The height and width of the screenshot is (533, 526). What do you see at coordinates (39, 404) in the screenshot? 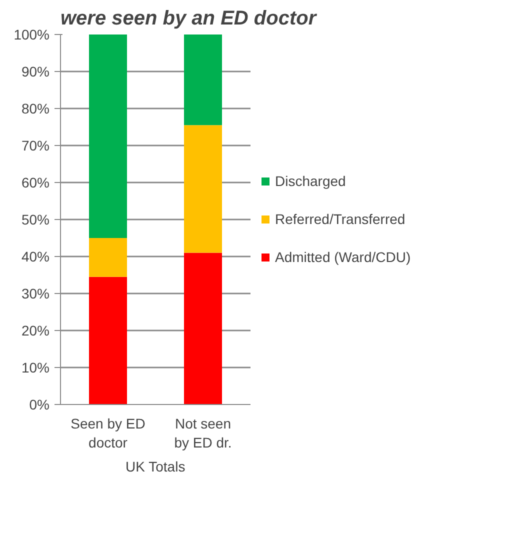
I see `y-tick-label: 0%` at bounding box center [39, 404].